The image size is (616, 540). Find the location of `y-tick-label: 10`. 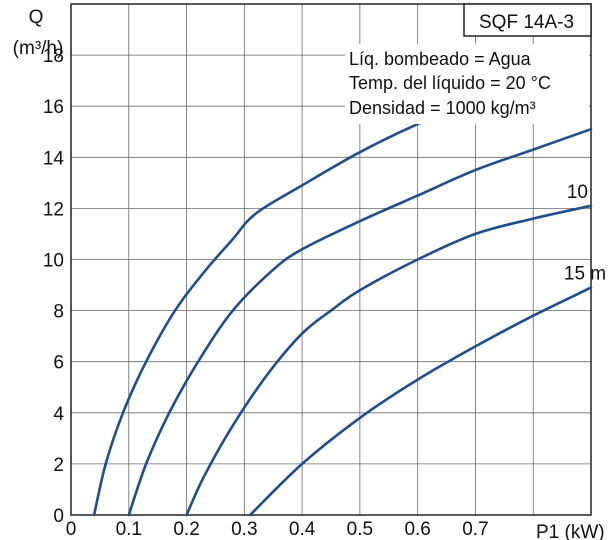

y-tick-label: 10 is located at coordinates (53, 261).